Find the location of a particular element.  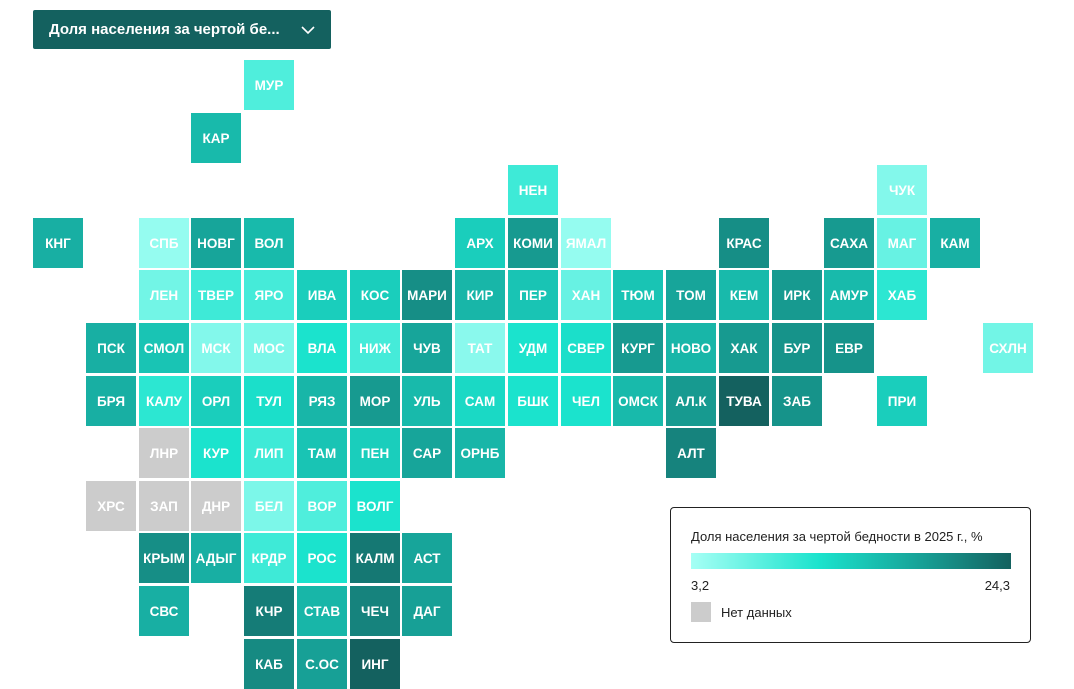

region-tile: ВОЛГ is located at coordinates (375, 506).